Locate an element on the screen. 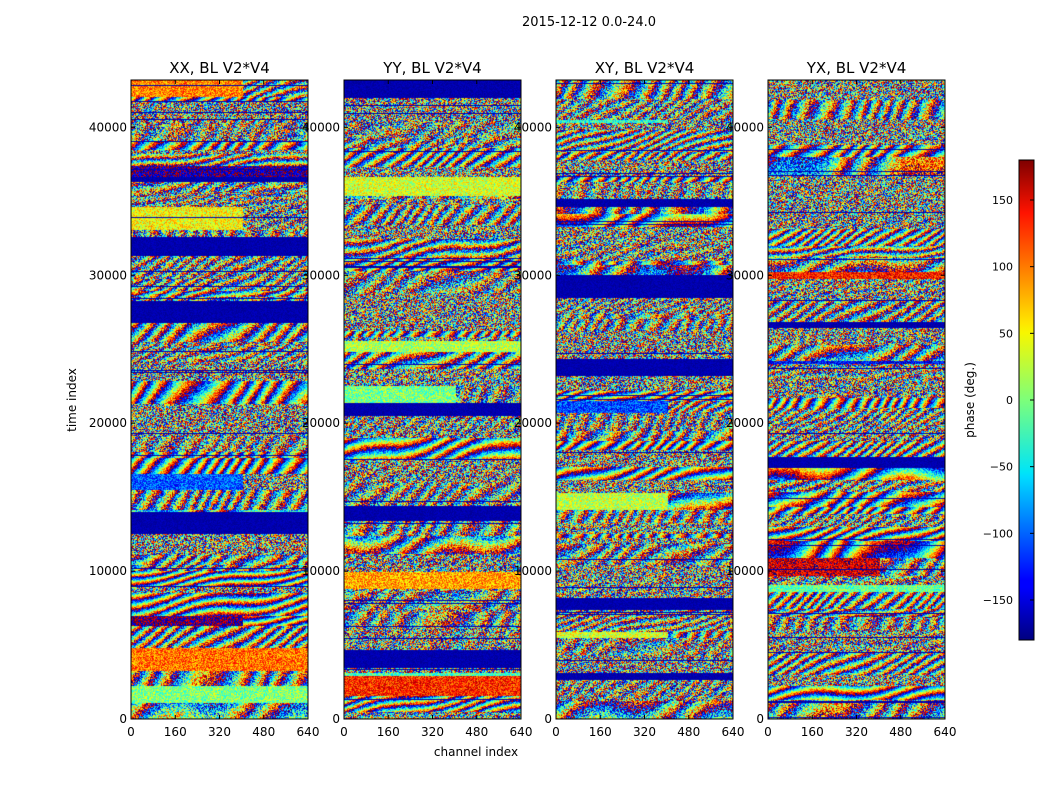 This screenshot has width=1050, height=800. colorbar-tick-label: −150 is located at coordinates (998, 600).